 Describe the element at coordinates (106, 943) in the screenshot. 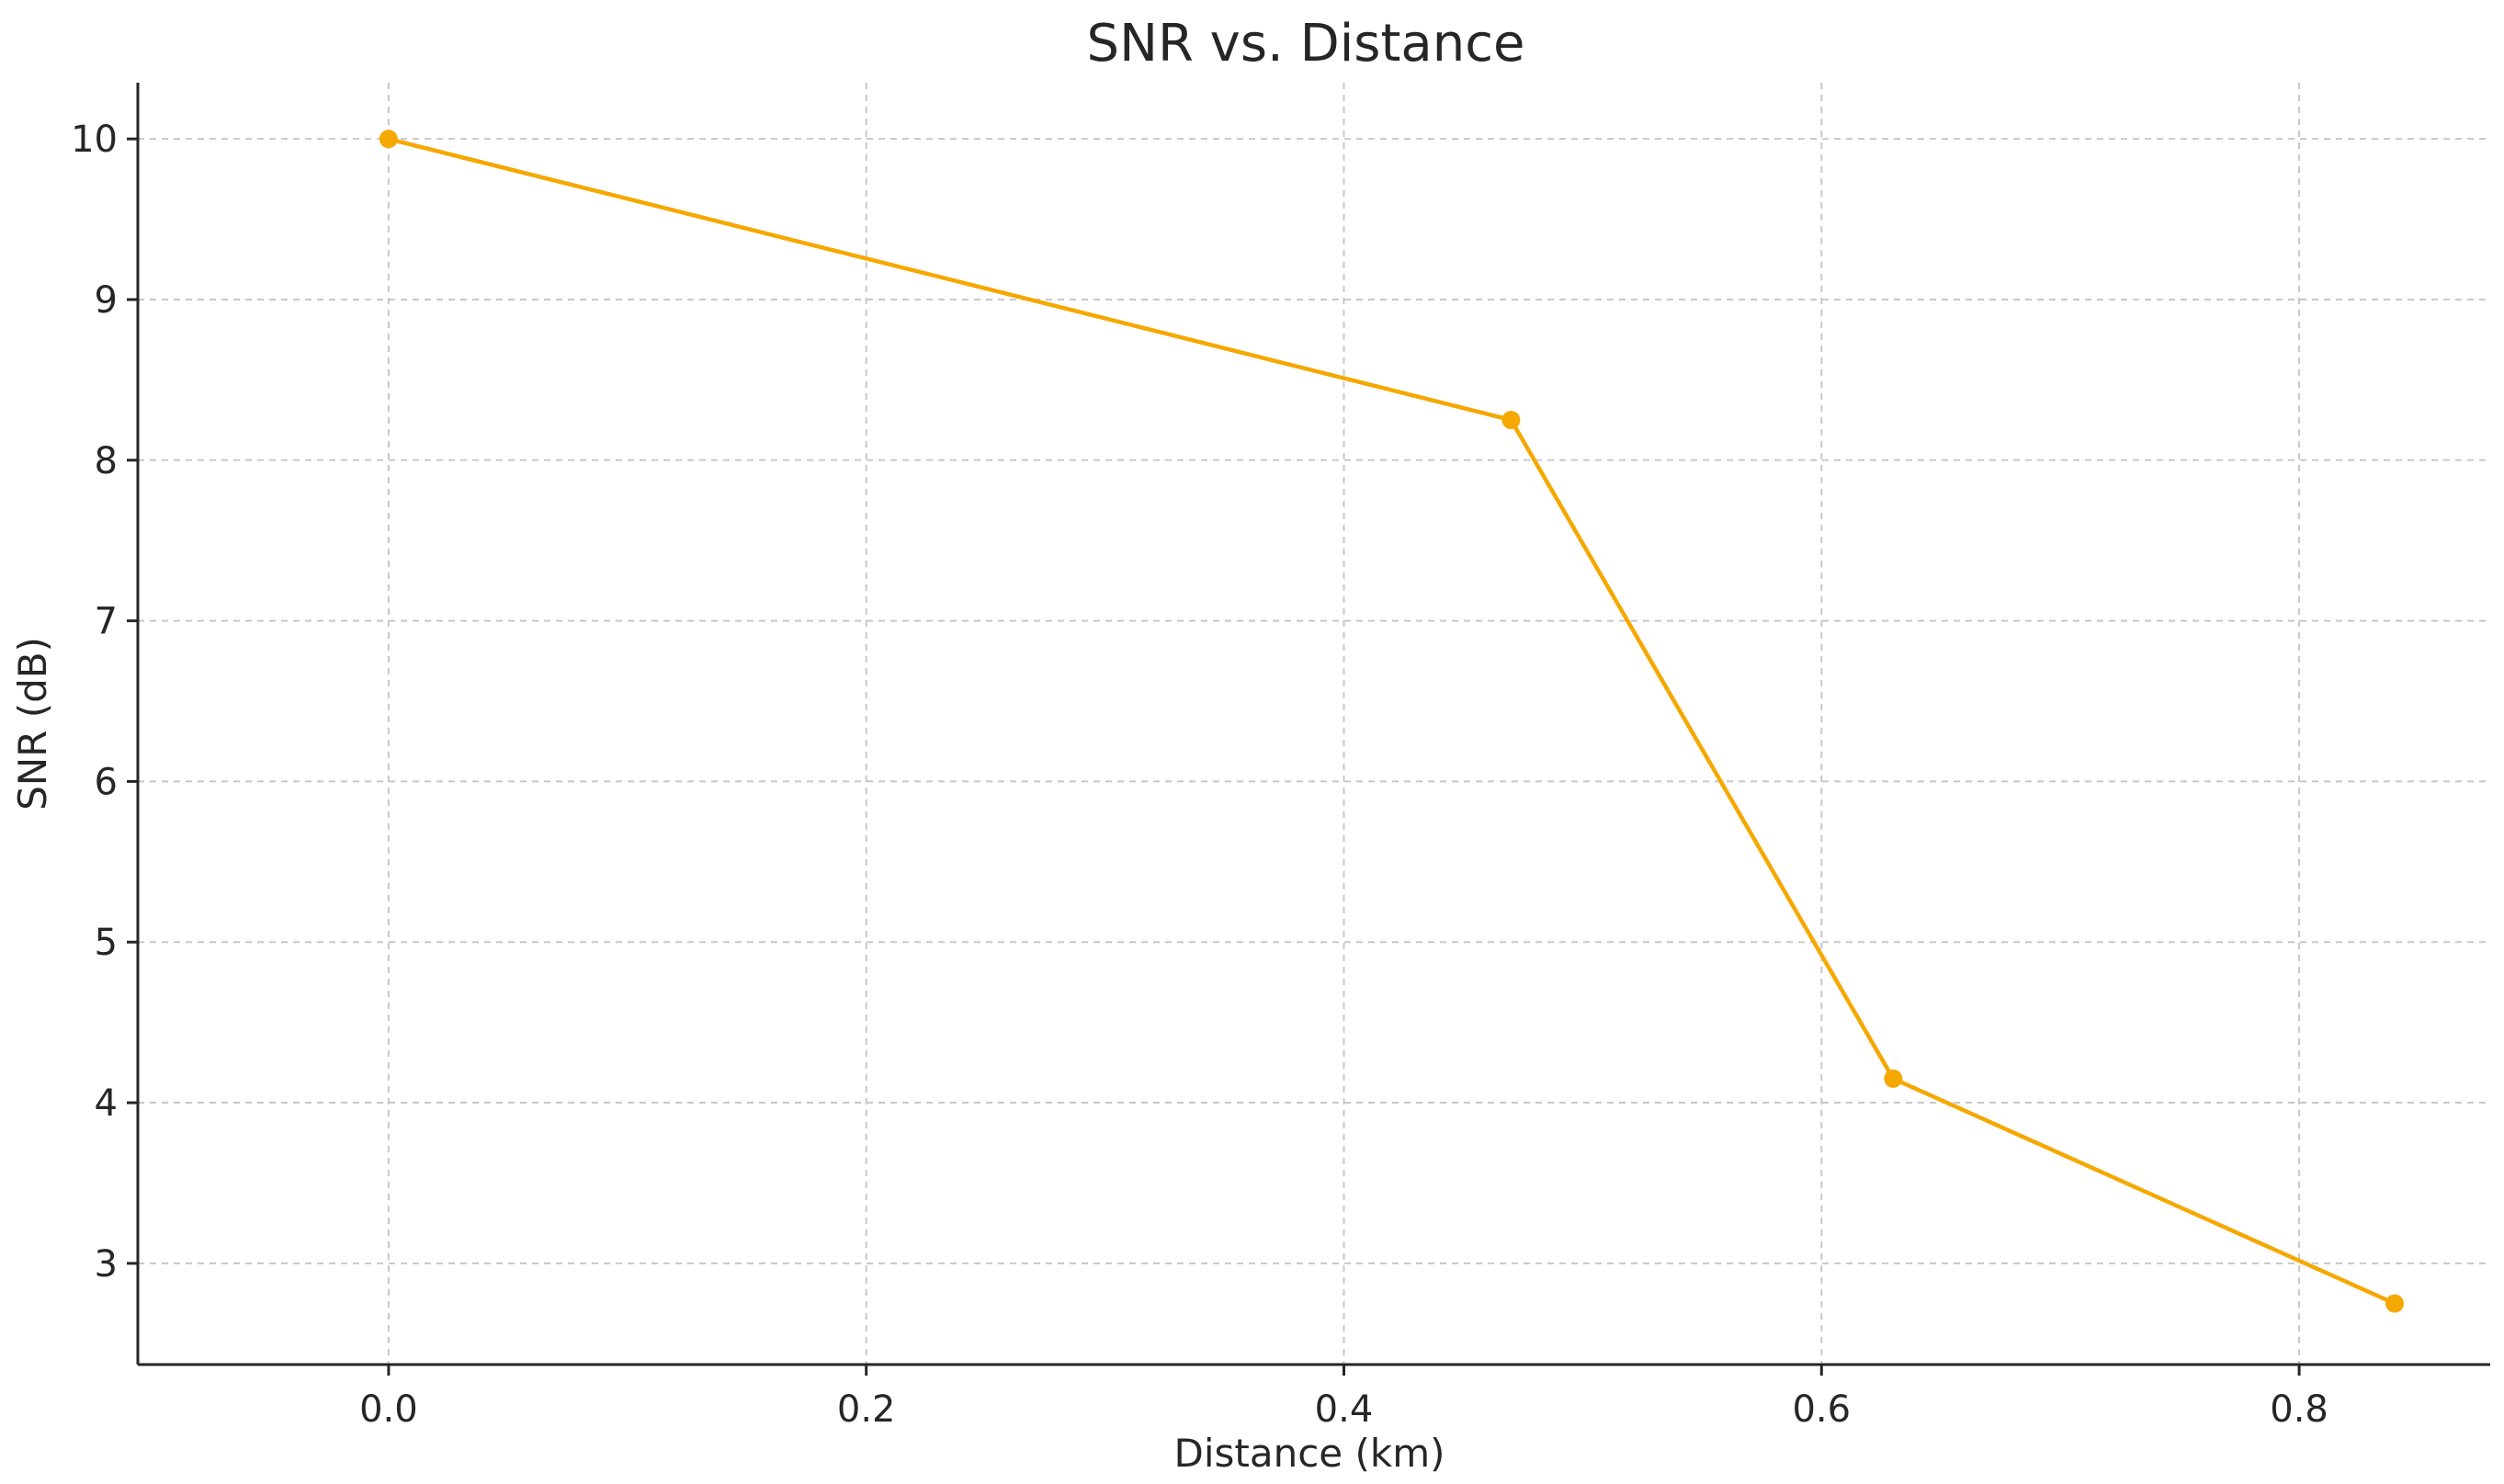

I see `y-tick-label: 5` at that location.